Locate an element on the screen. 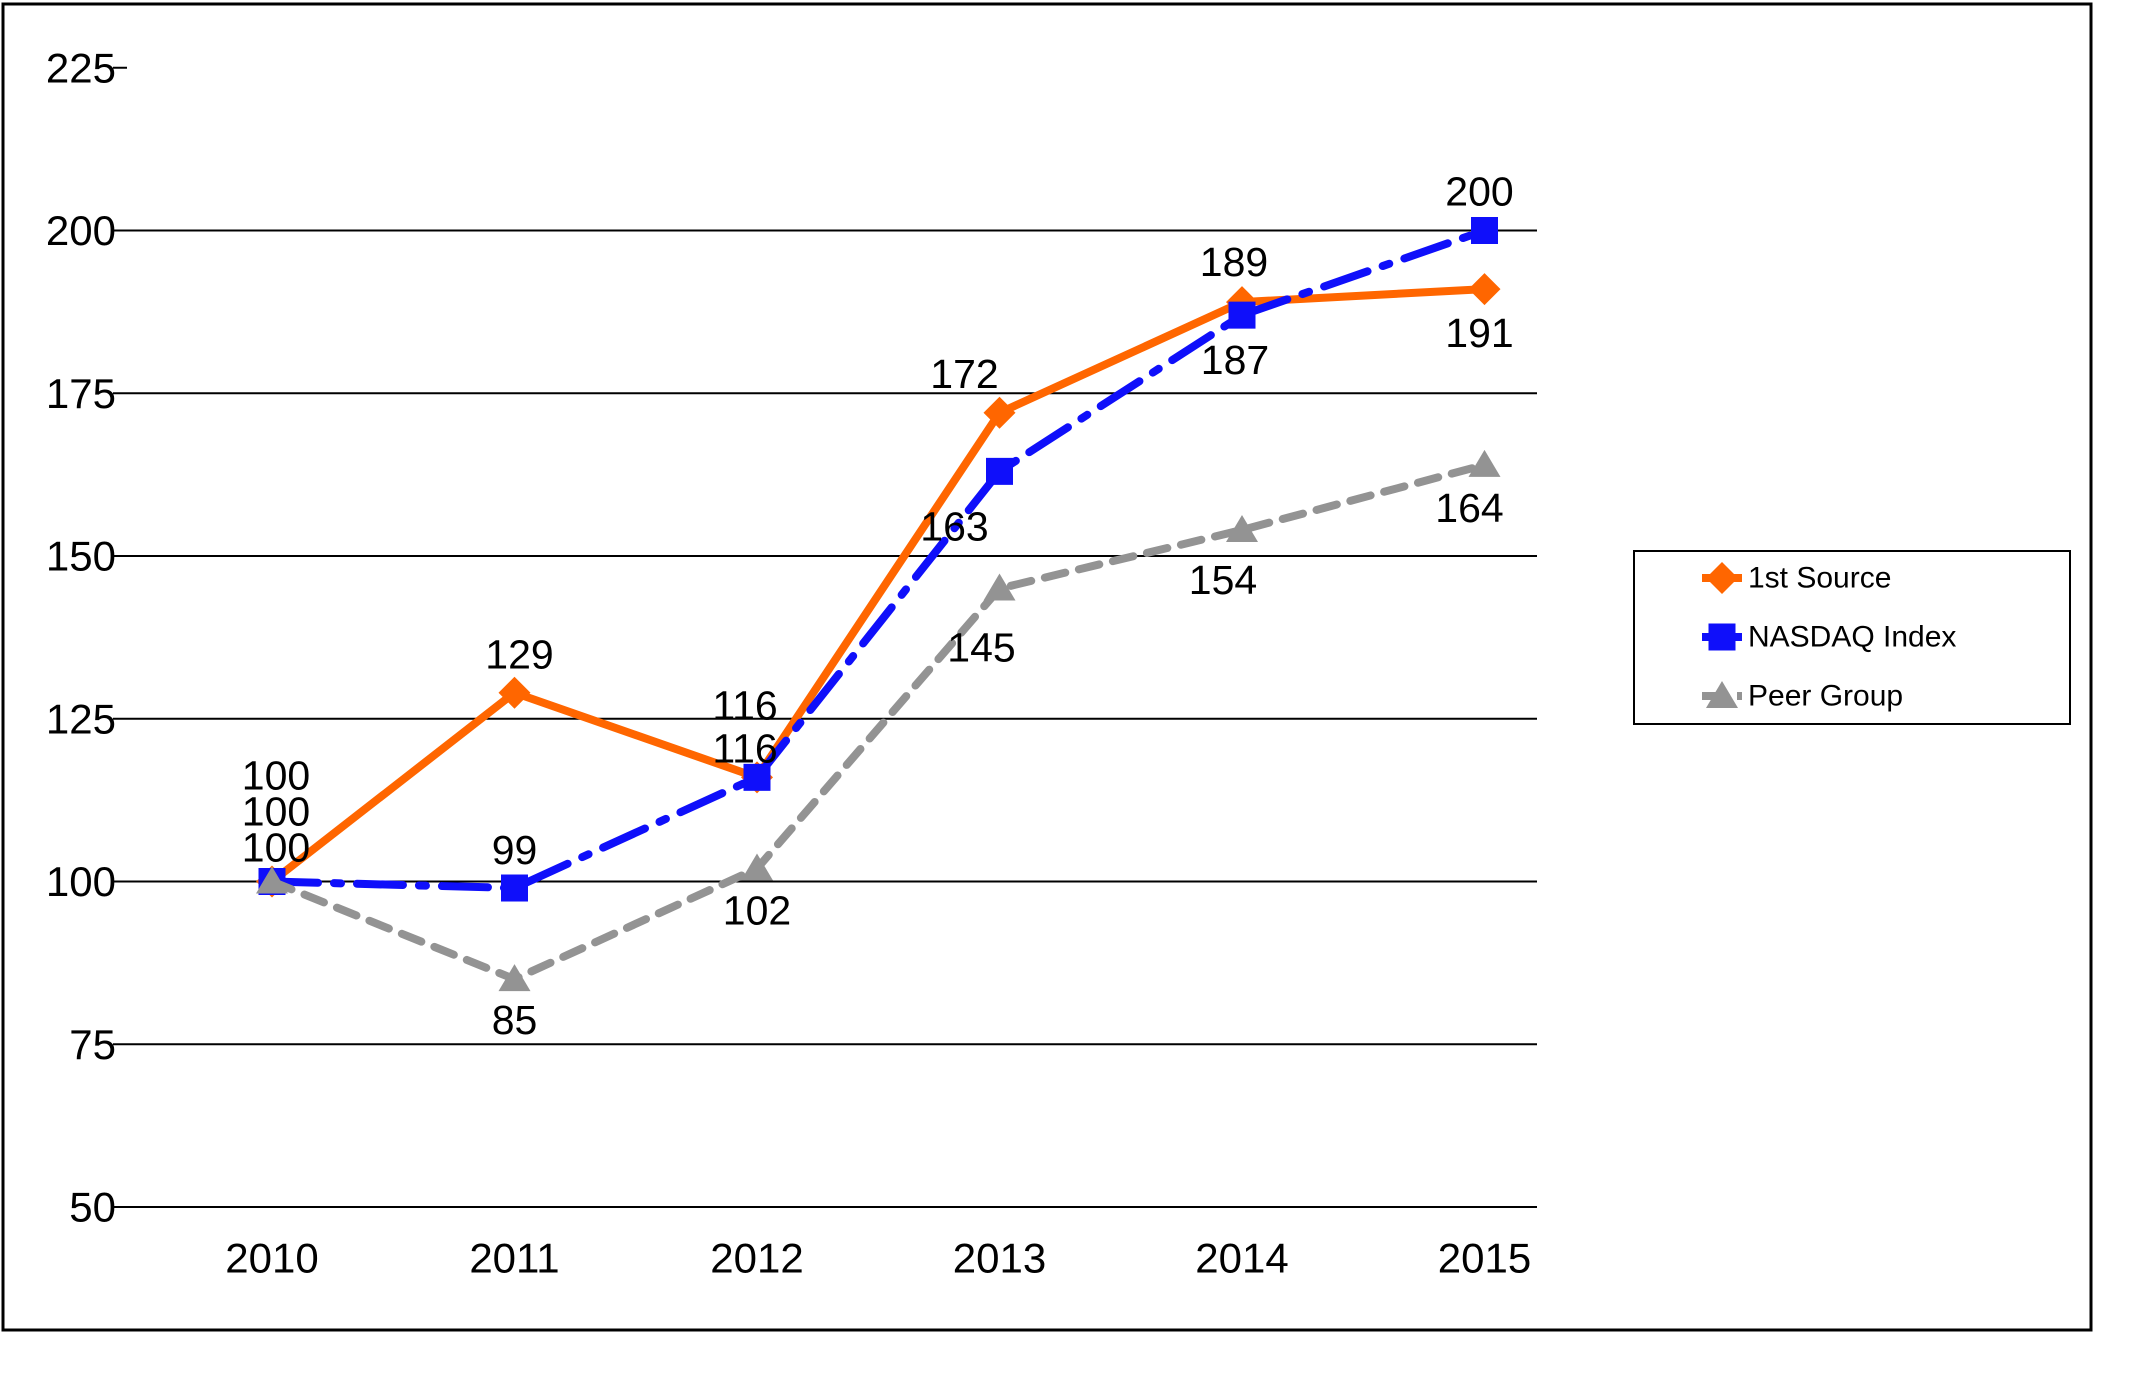 This screenshot has width=2138, height=1376. legend-marker-square-icon is located at coordinates (1722, 637).